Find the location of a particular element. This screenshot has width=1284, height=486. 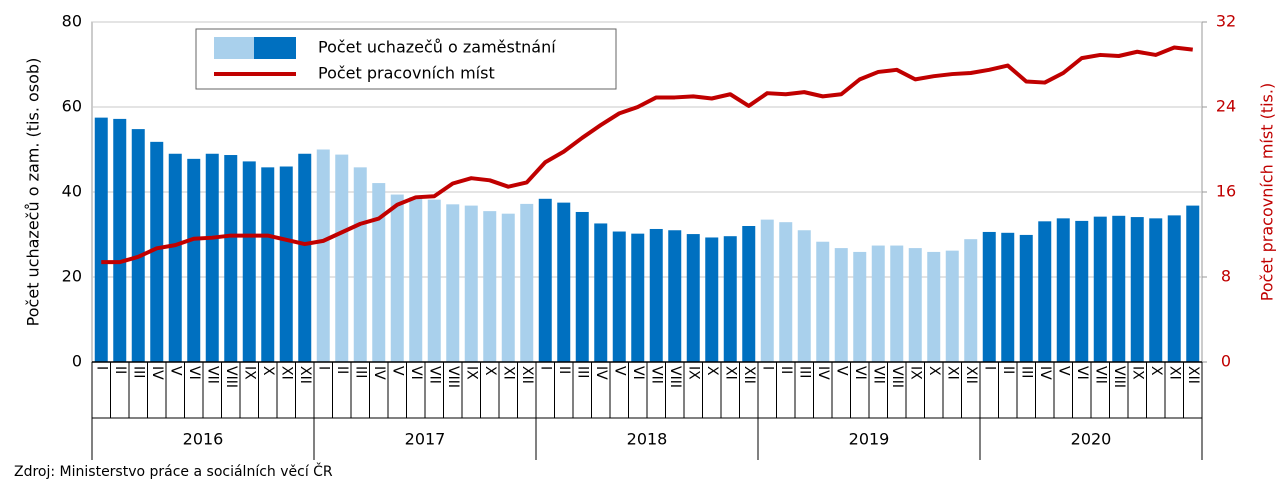

legend-swatch is located at coordinates (275, 48).